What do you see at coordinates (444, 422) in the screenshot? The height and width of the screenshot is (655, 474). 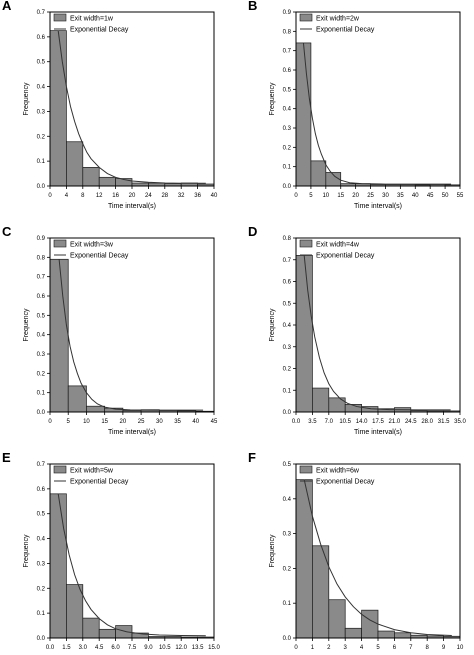 I see `x-tick-label: 31.5` at bounding box center [444, 422].